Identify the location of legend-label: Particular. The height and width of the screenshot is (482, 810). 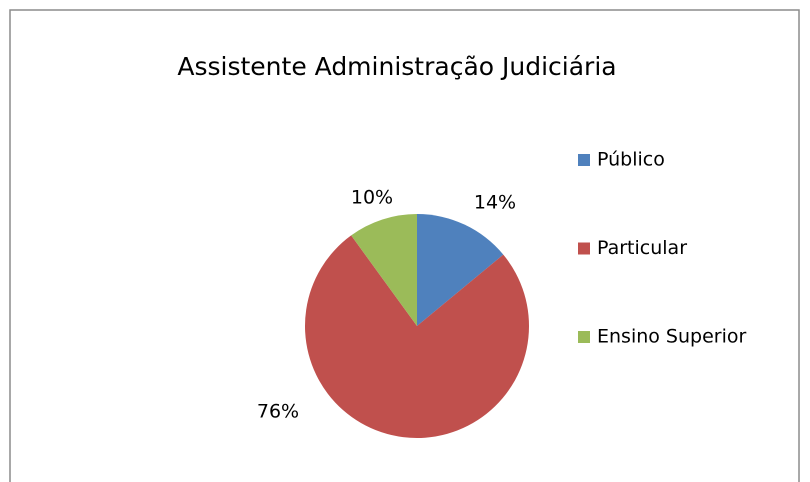
(642, 248).